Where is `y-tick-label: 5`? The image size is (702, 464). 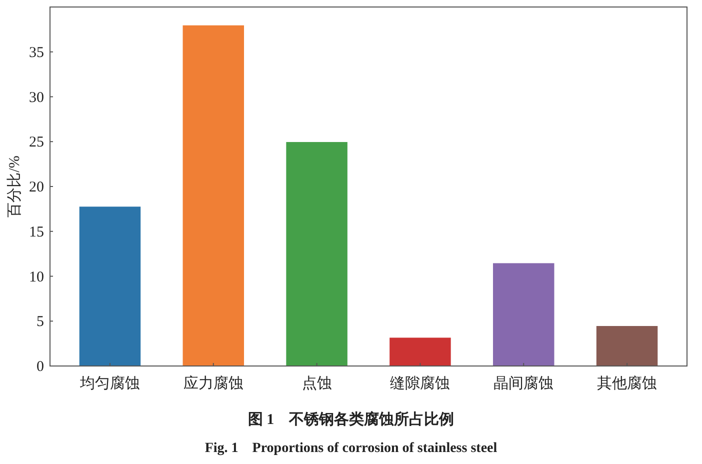
y-tick-label: 5 is located at coordinates (40, 322).